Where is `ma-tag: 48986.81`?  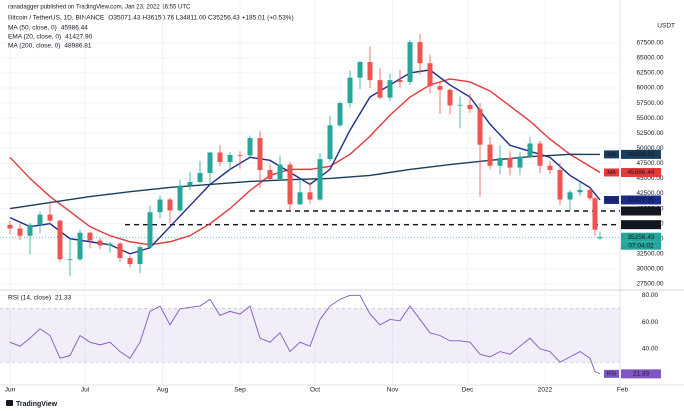 ma-tag: 48986.81 is located at coordinates (640, 154).